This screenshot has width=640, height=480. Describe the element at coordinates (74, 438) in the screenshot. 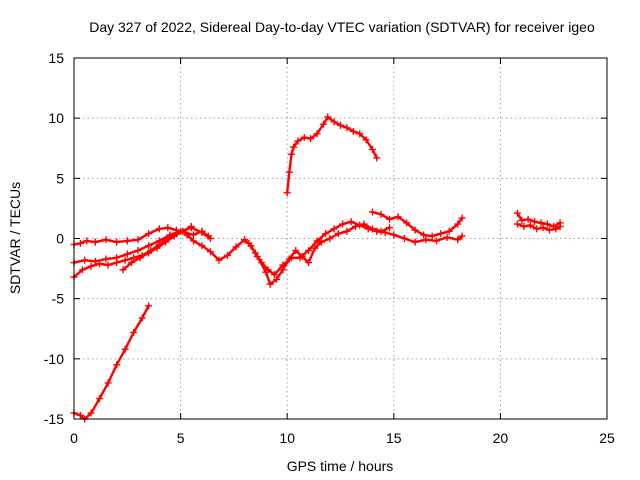

I see `x-tick-label: 0` at that location.